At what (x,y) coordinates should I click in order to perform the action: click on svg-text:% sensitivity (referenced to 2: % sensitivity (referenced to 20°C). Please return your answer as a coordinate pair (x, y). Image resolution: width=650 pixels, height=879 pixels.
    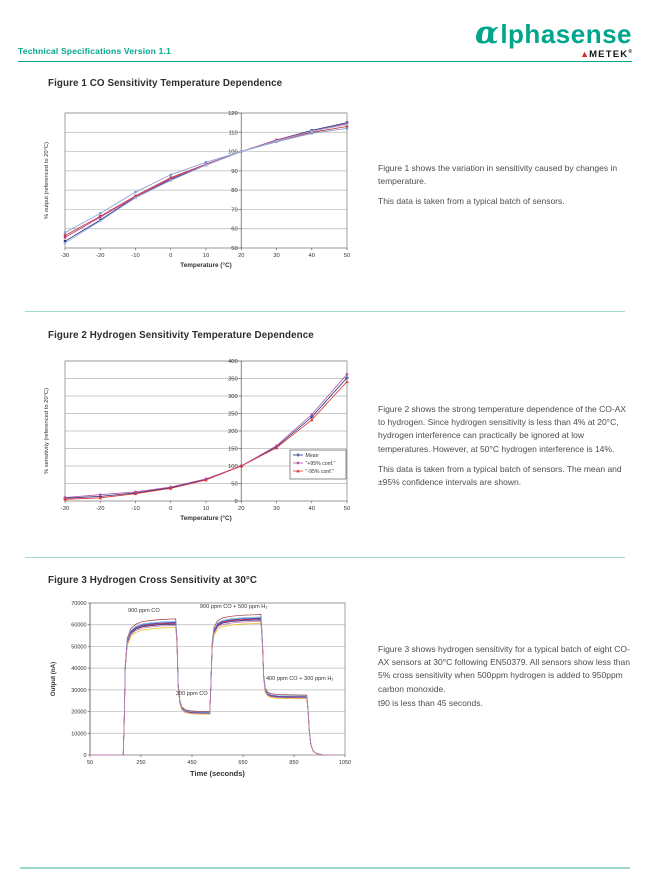
    Looking at the image, I should click on (47, 431).